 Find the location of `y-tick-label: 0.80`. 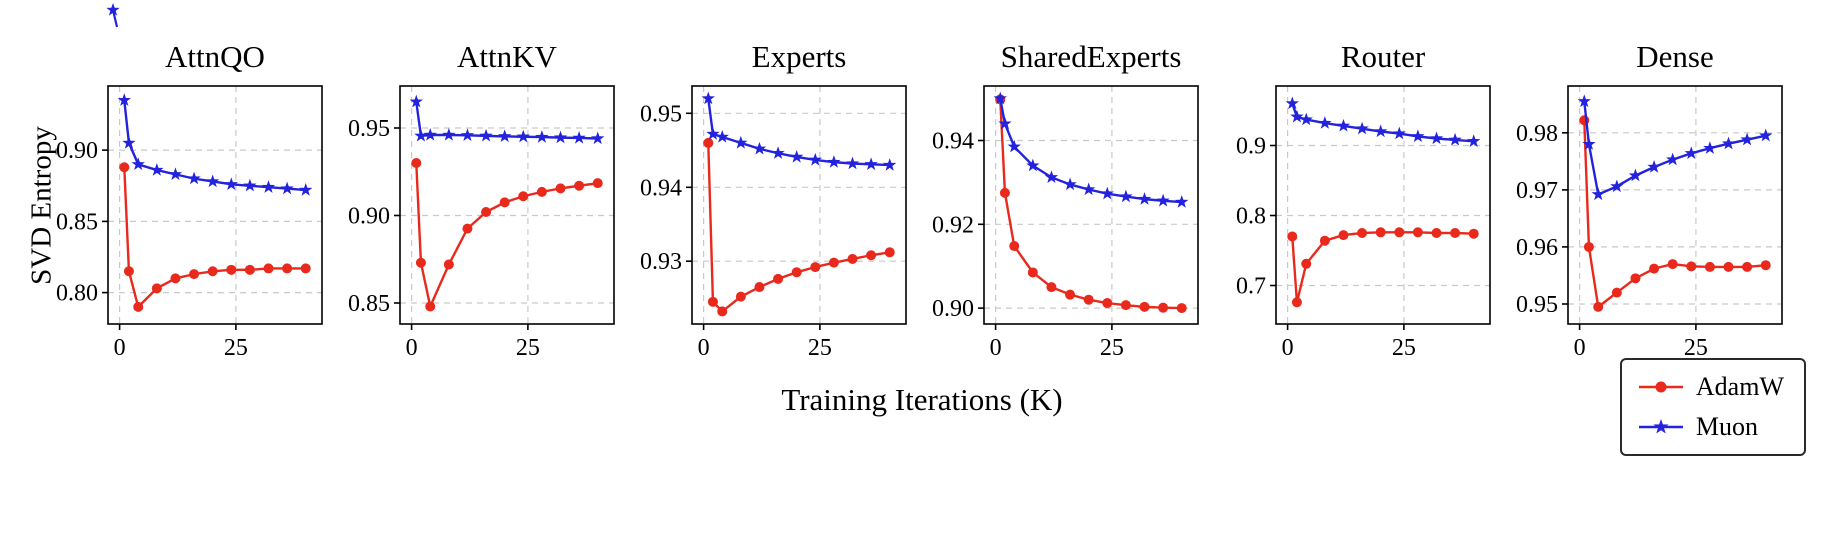

y-tick-label: 0.80 is located at coordinates (77, 294).